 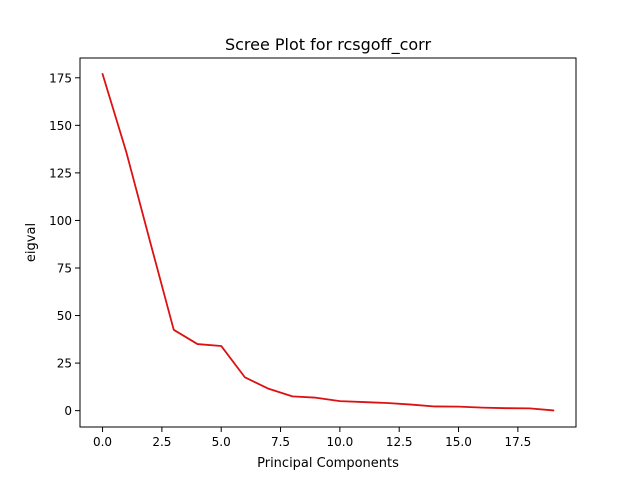 I want to click on chart-title: Scree Plot for rcsgoff_corr, so click(x=328, y=45).